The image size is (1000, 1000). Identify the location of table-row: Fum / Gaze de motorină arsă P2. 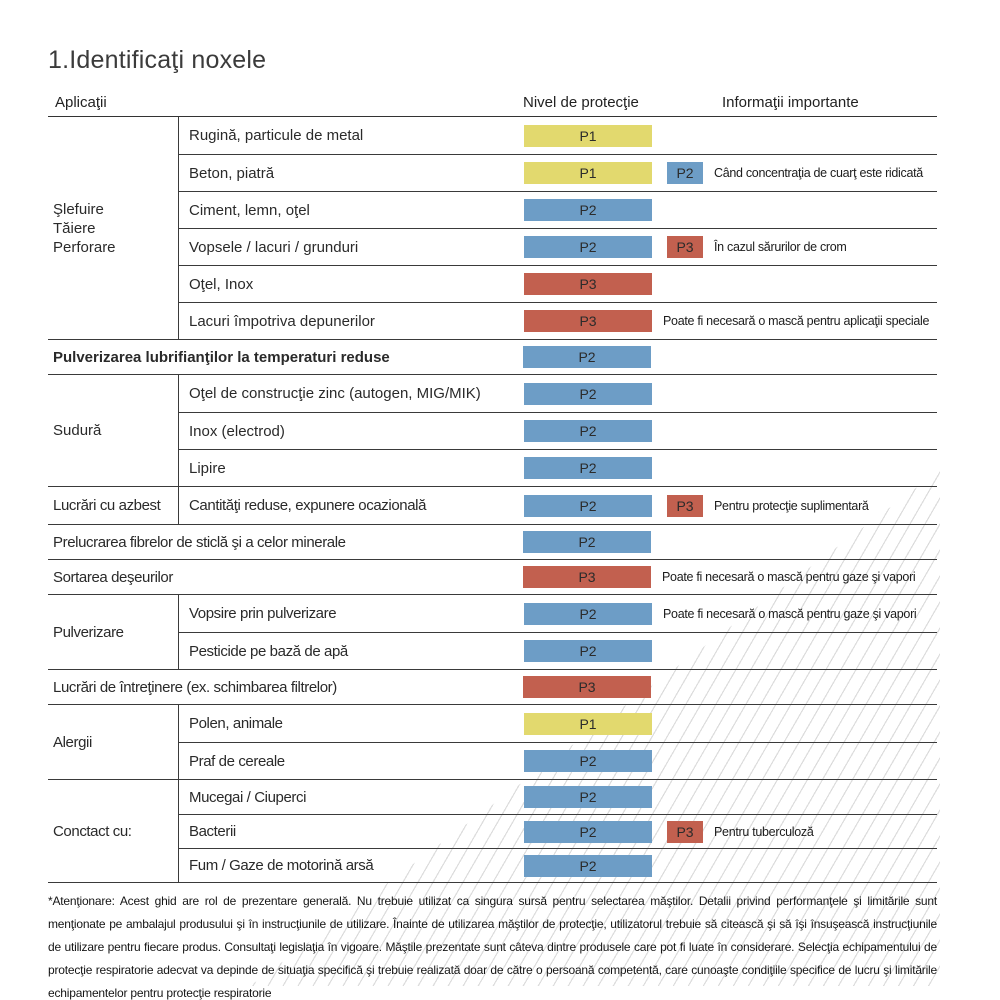
(558, 865).